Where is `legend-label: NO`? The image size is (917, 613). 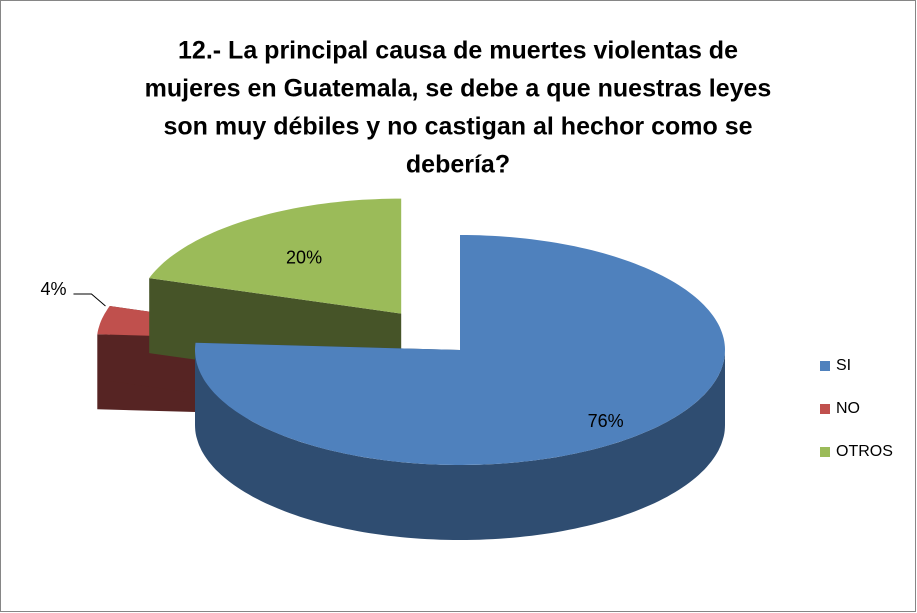 legend-label: NO is located at coordinates (848, 408).